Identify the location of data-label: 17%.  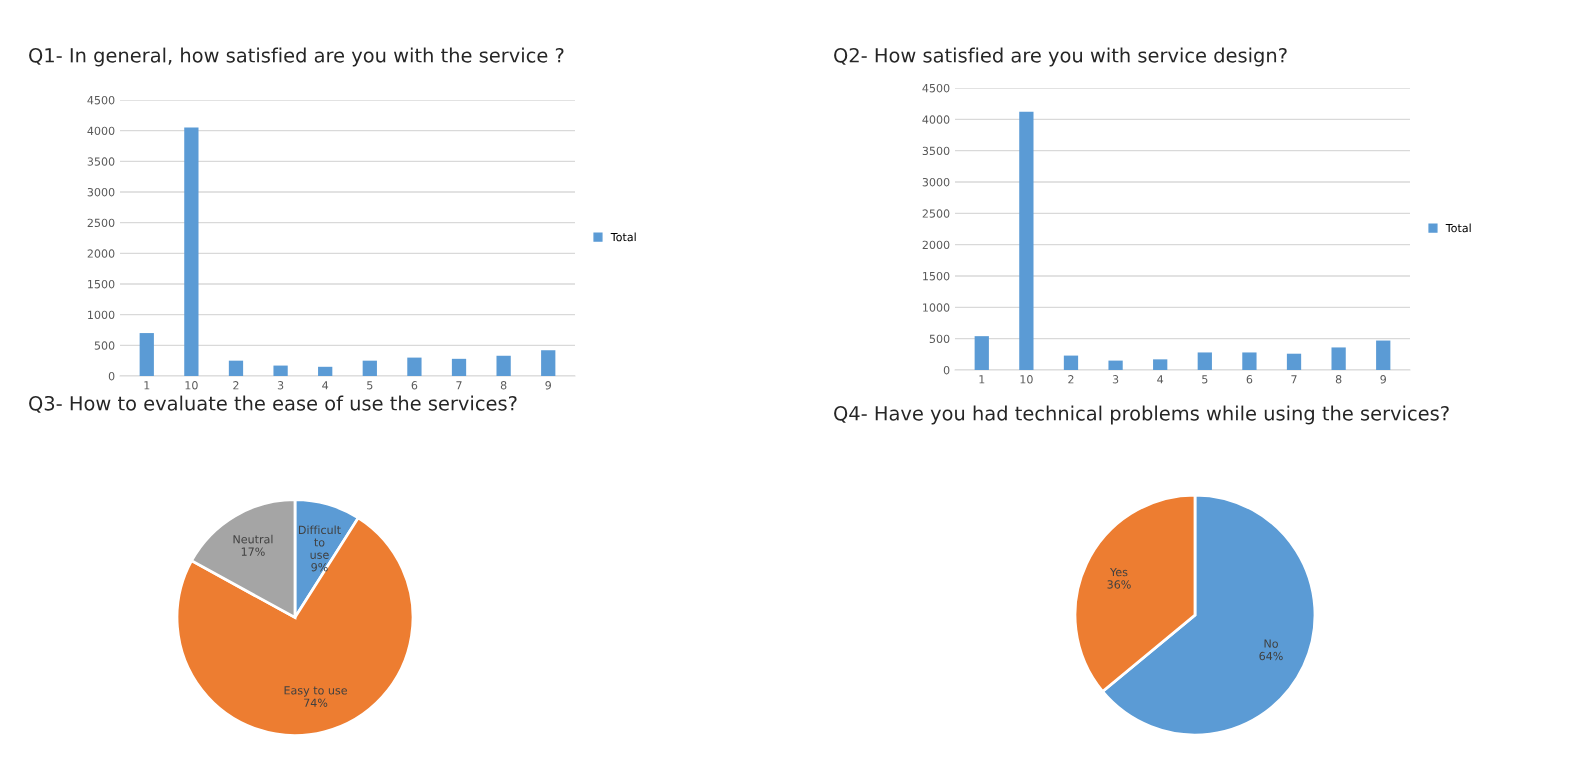
(253, 551).